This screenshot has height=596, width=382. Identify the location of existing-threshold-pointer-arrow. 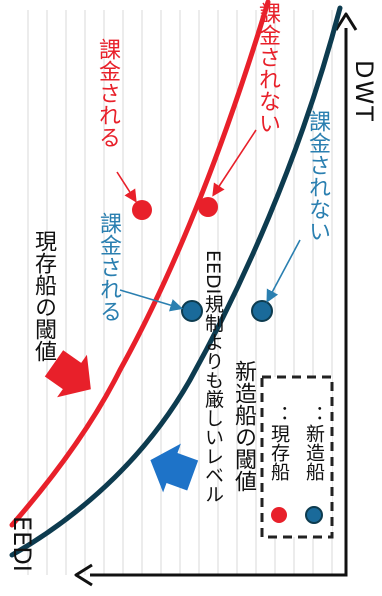
(67, 374).